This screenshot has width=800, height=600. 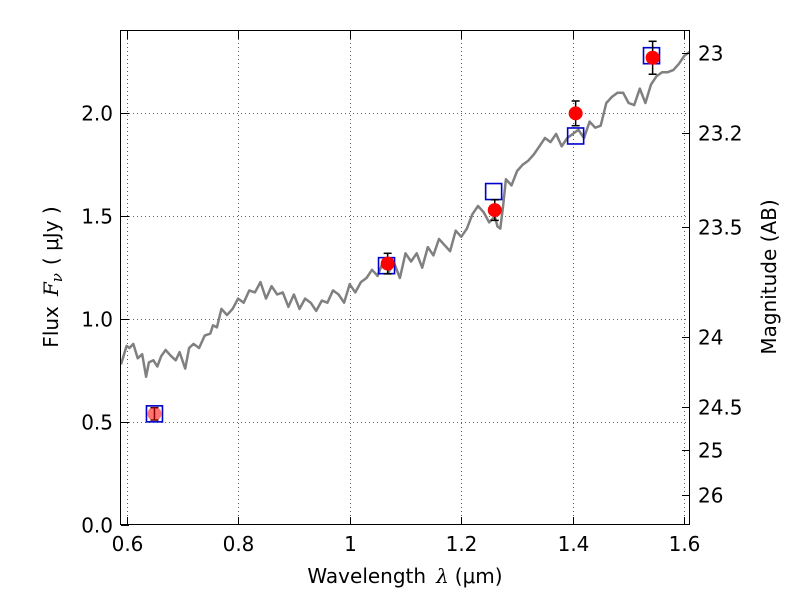 I want to click on y-axis: 0.0 0.5 1.0 1.5 2.0, so click(x=105, y=320).